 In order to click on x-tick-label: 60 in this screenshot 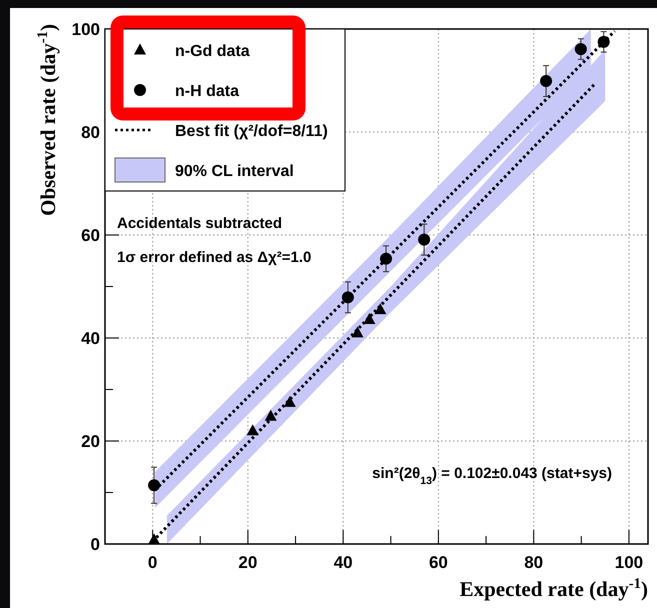, I will do `click(438, 562)`.